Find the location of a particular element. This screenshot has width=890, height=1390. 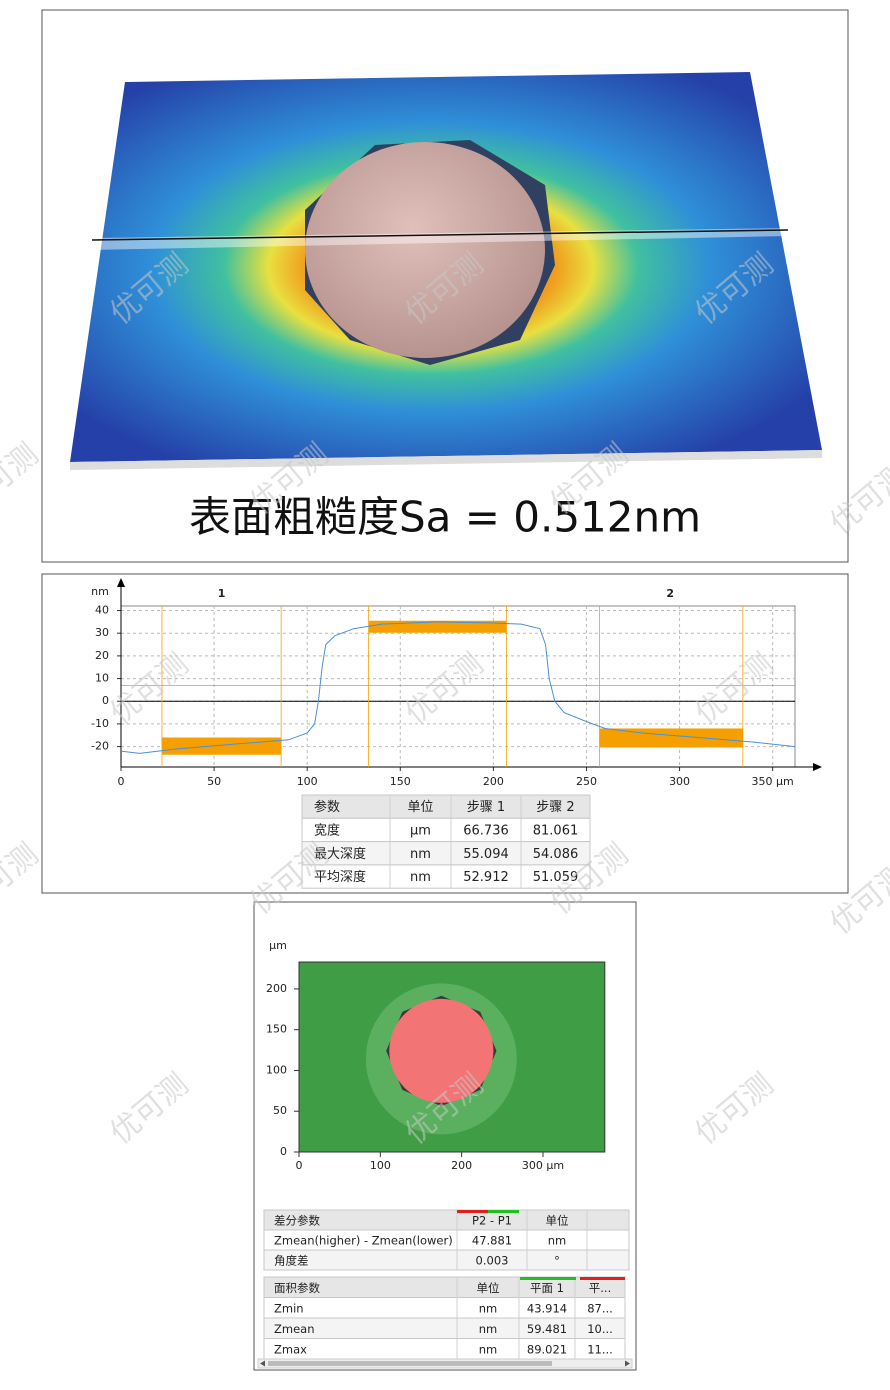

y-tick-label: 50 is located at coordinates (280, 1110).